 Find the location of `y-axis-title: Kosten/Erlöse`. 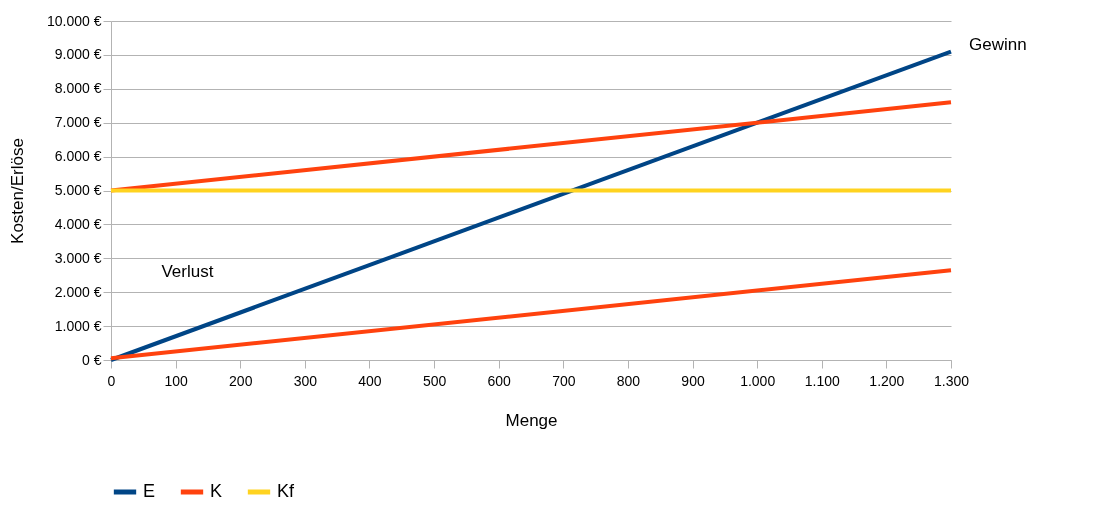

y-axis-title: Kosten/Erlöse is located at coordinates (17, 191).